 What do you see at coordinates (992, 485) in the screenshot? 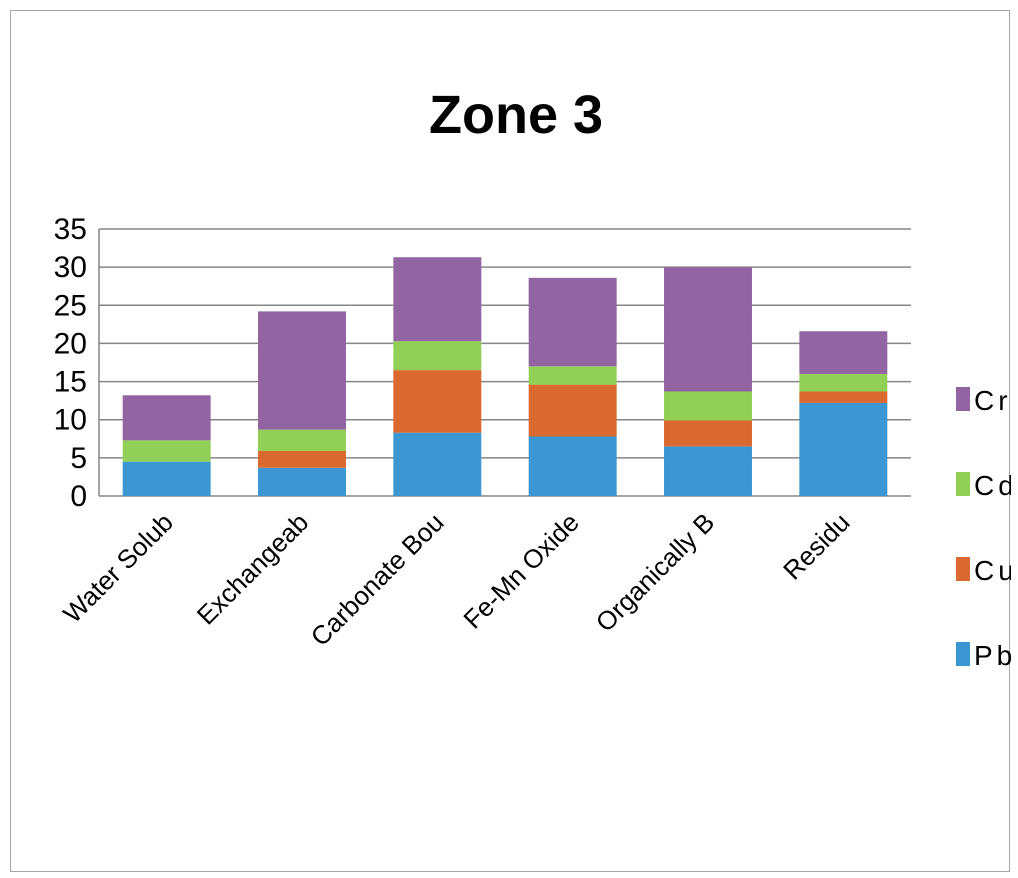
I see `legend-label-cd: Cd` at bounding box center [992, 485].